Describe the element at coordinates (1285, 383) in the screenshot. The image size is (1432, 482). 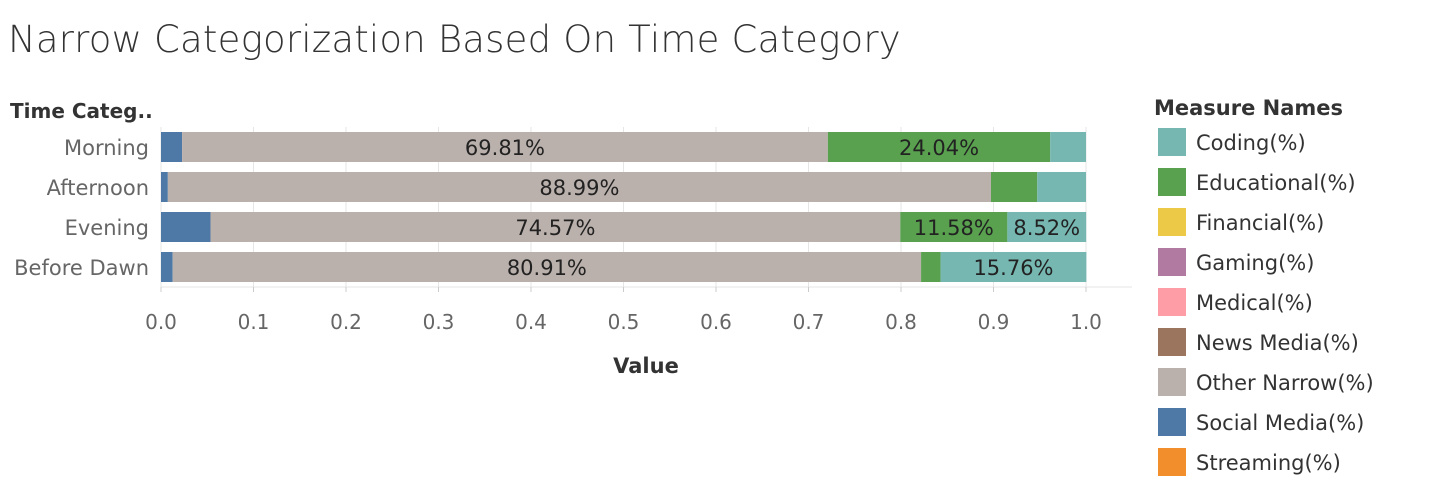
I see `legend-label: Other Narrow(%)` at that location.